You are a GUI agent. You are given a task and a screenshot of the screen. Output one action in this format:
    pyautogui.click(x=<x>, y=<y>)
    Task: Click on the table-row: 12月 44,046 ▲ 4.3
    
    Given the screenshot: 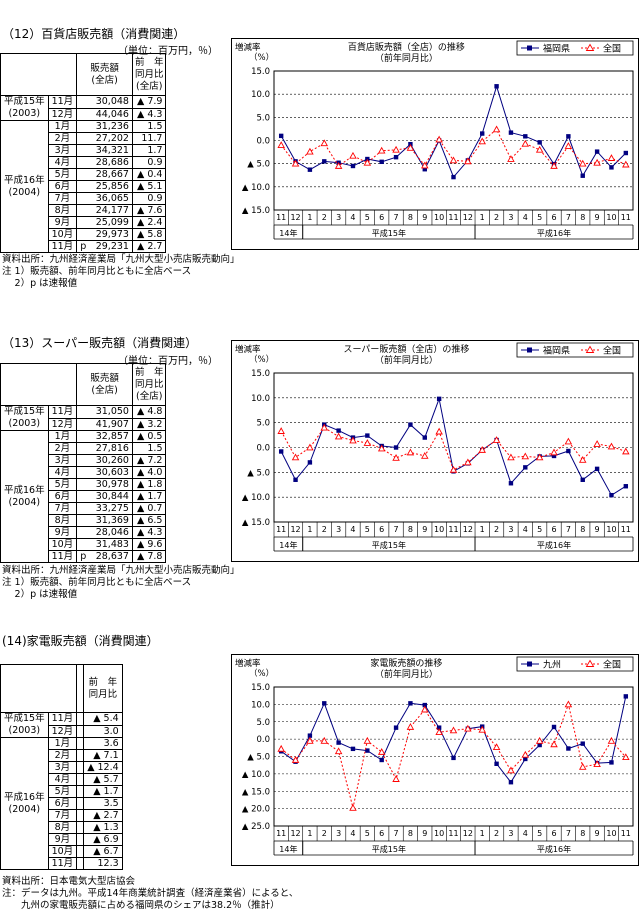 What is the action you would take?
    pyautogui.click(x=84, y=114)
    